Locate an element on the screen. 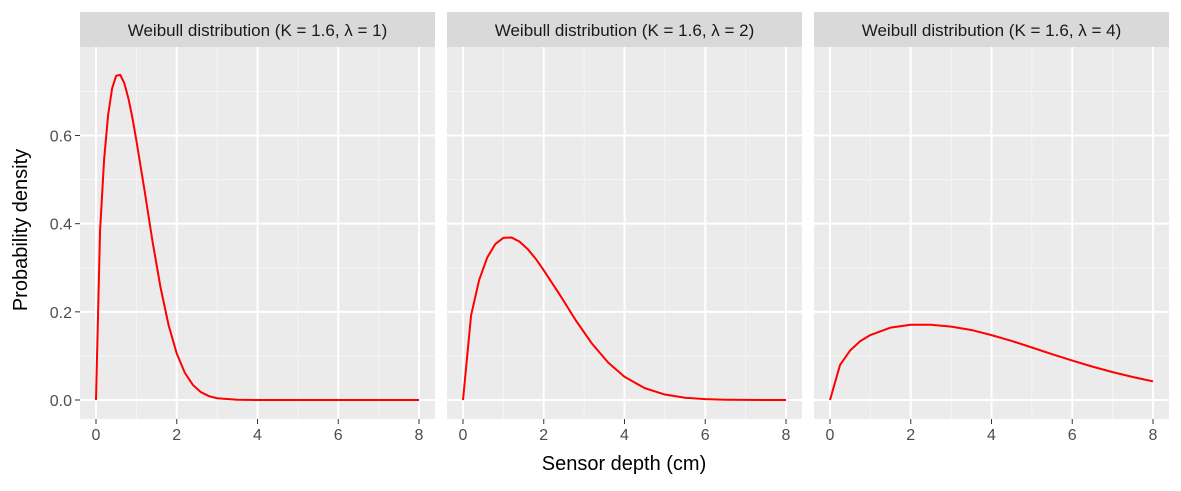  y-axis-title: Probability density is located at coordinates (21, 230).